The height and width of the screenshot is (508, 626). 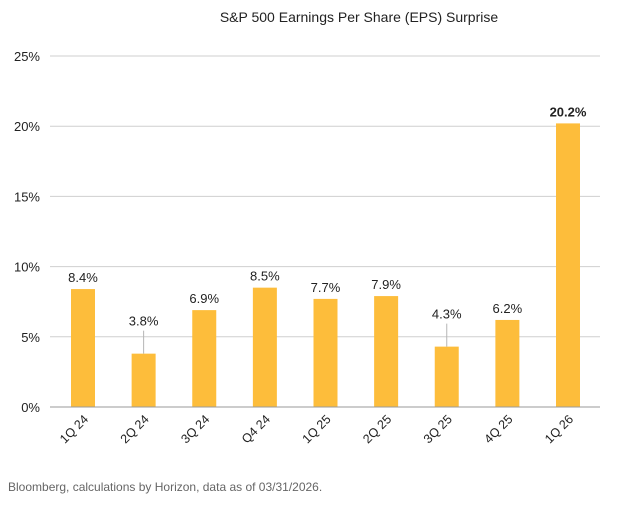 I want to click on y-tick-label: 5%, so click(x=30, y=337).